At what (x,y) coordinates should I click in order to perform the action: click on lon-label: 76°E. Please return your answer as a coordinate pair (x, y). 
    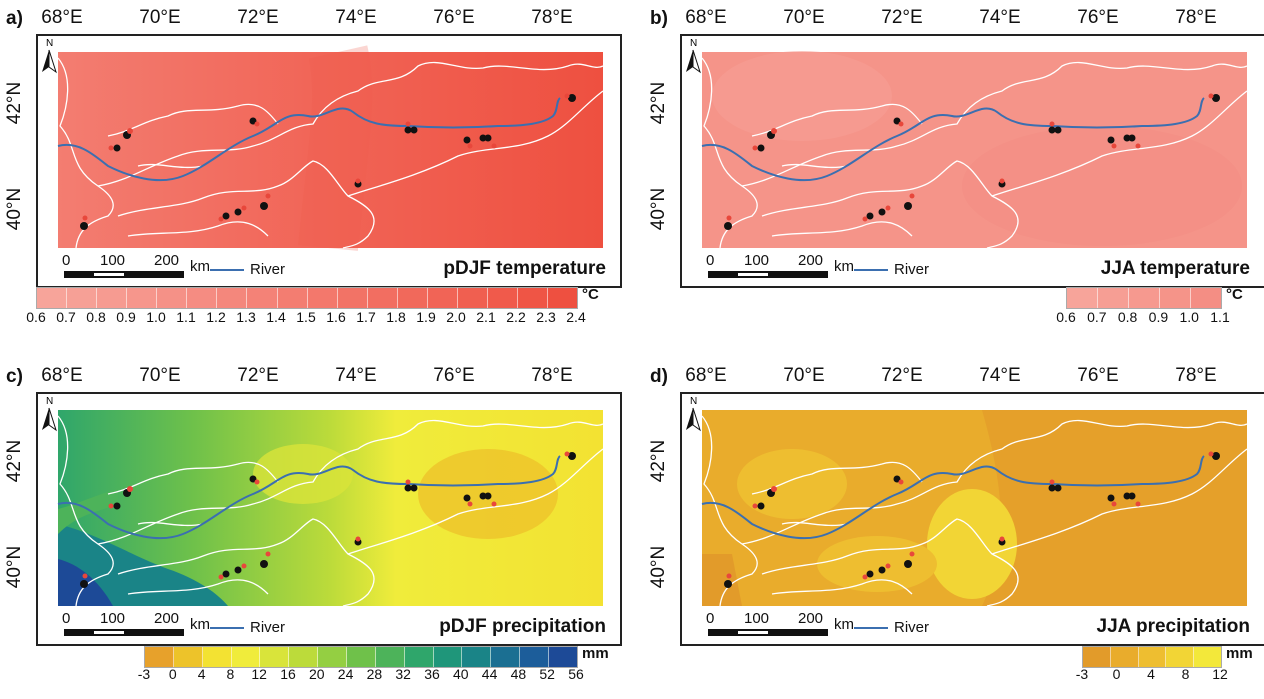
    Looking at the image, I should click on (454, 375).